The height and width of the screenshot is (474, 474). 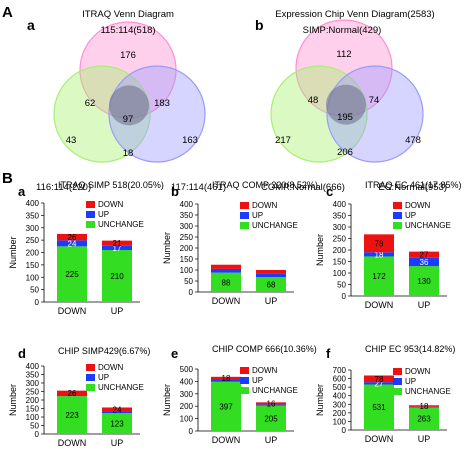 I want to click on bar-value-label: 26, so click(x=72, y=237).